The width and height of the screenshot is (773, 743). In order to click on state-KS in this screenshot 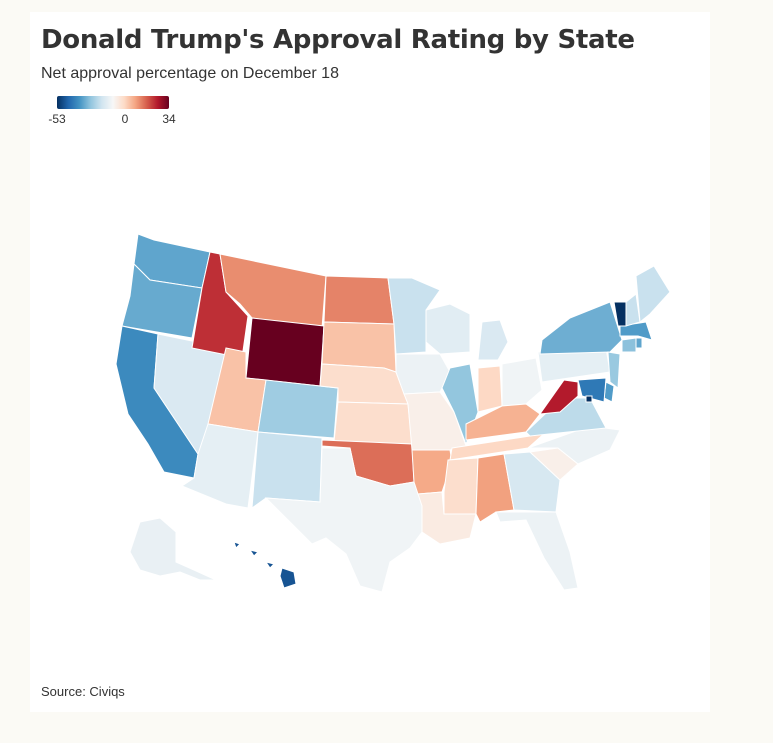, I will do `click(373, 423)`.